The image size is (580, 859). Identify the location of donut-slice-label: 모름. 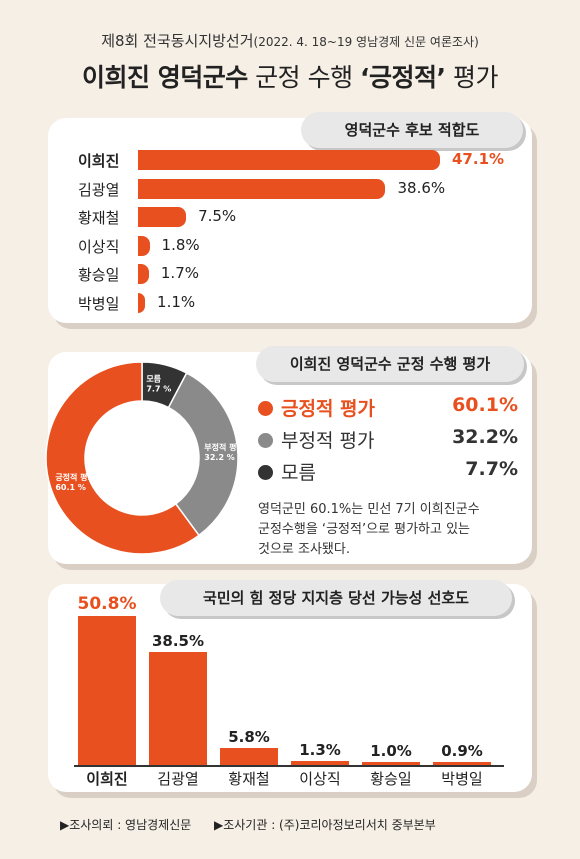
(153, 379).